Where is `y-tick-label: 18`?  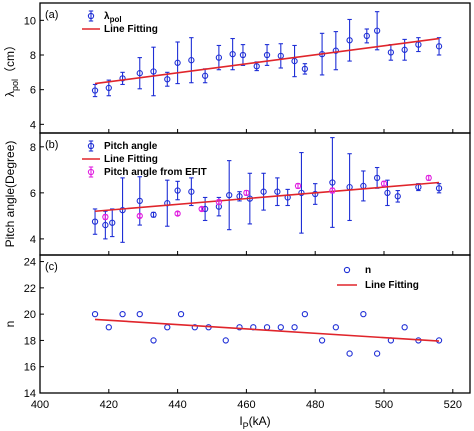
y-tick-label: 18 is located at coordinates (30, 341).